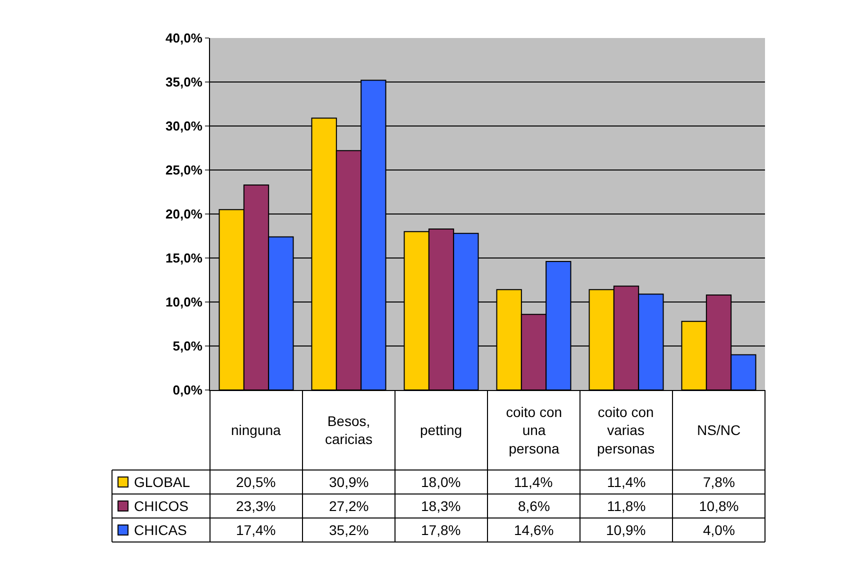  Describe the element at coordinates (349, 482) in the screenshot. I see `data-label: 30,9%` at that location.